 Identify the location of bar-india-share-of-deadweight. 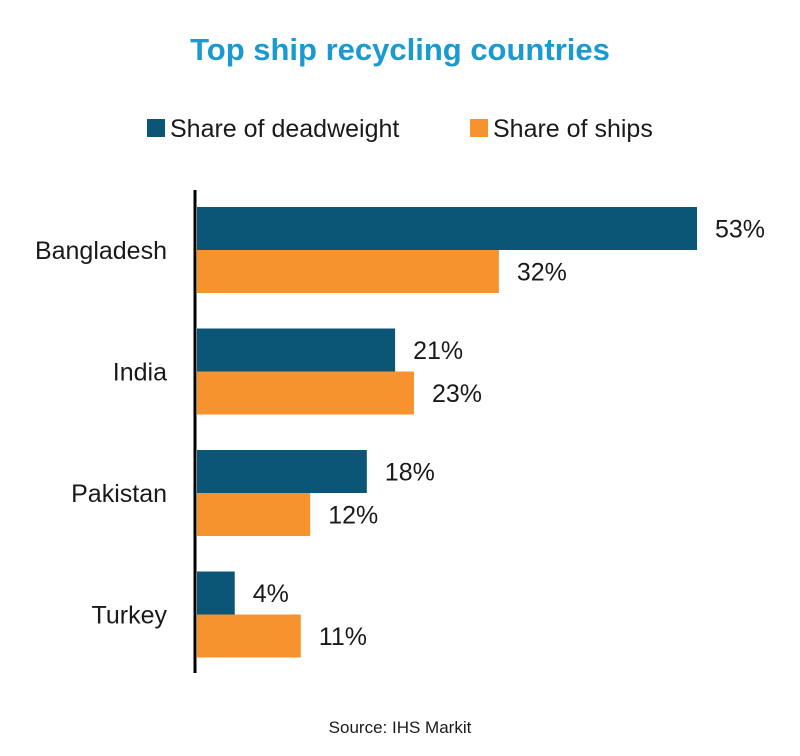
(296, 350).